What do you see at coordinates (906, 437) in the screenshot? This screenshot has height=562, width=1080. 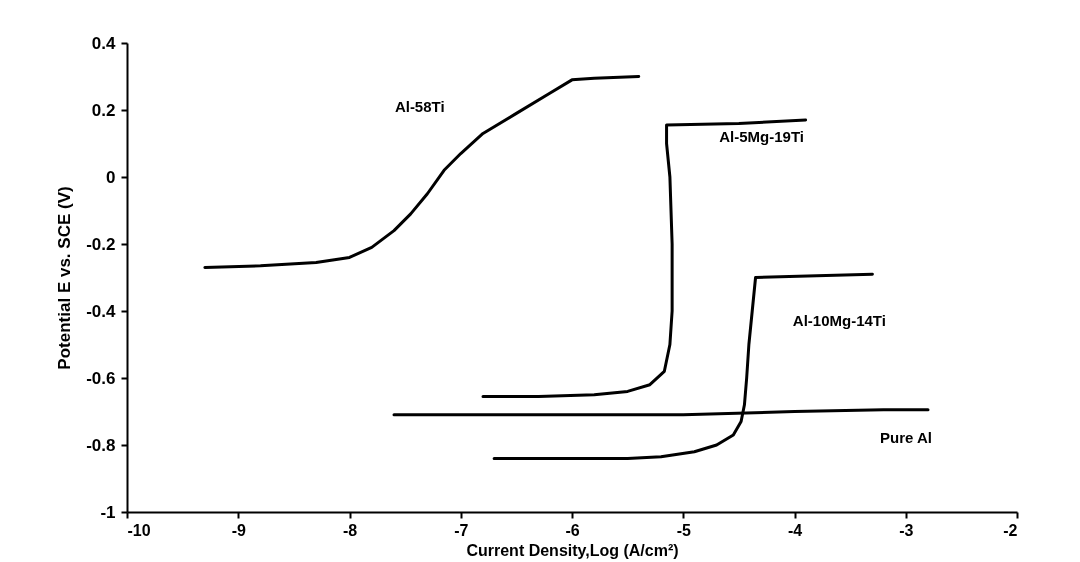 I see `series-label: Pure Al` at bounding box center [906, 437].